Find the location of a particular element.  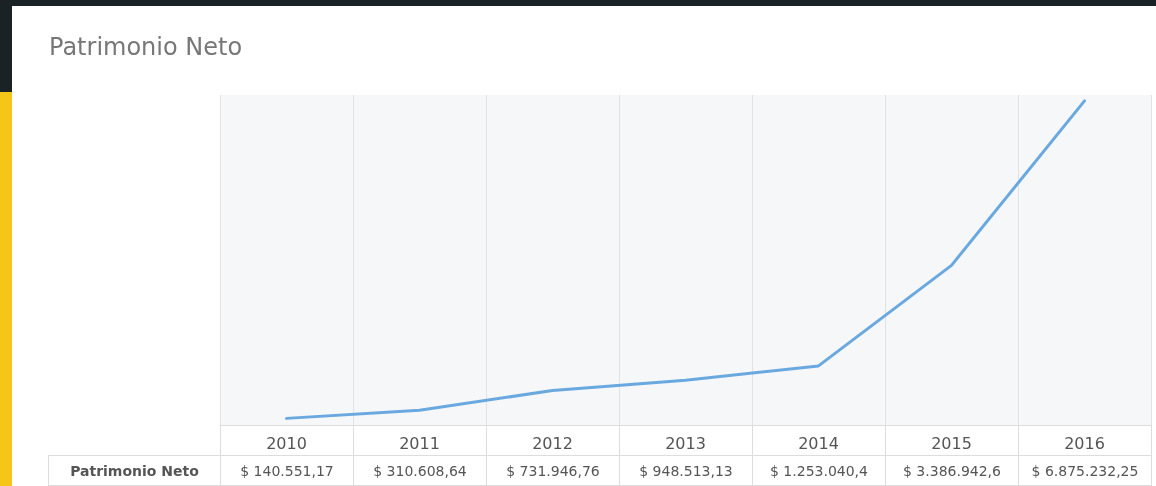

data-label: $ 140.551,17 is located at coordinates (287, 470).